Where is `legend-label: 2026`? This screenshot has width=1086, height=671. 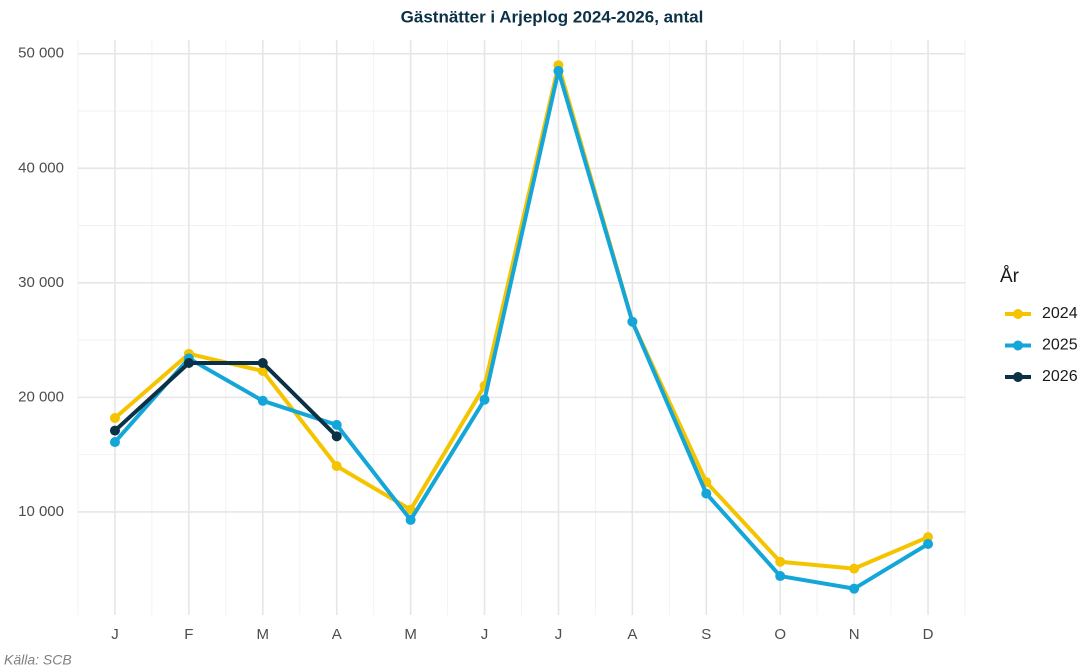
legend-label: 2026 is located at coordinates (1060, 376).